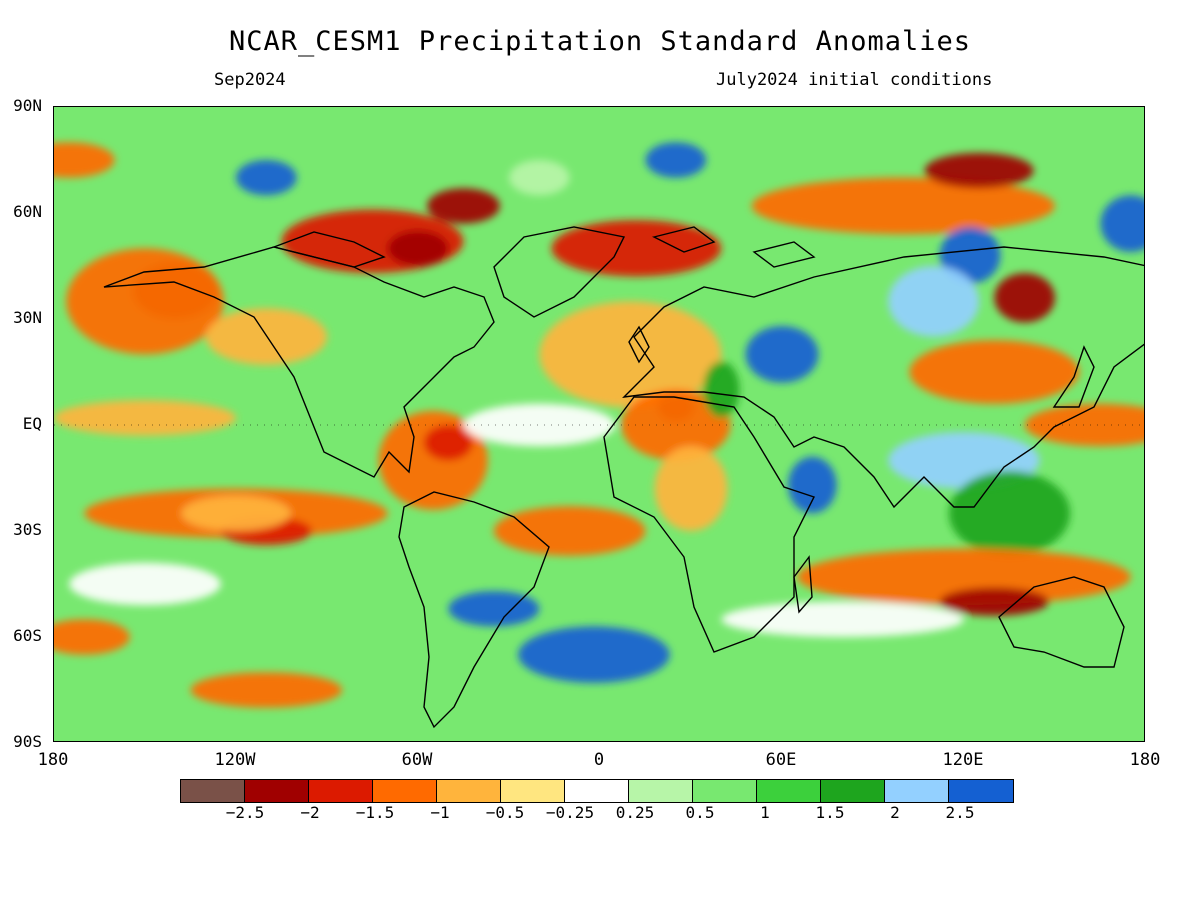 The image size is (1200, 900). What do you see at coordinates (27, 635) in the screenshot?
I see `lat-label-60s: 60S` at bounding box center [27, 635].